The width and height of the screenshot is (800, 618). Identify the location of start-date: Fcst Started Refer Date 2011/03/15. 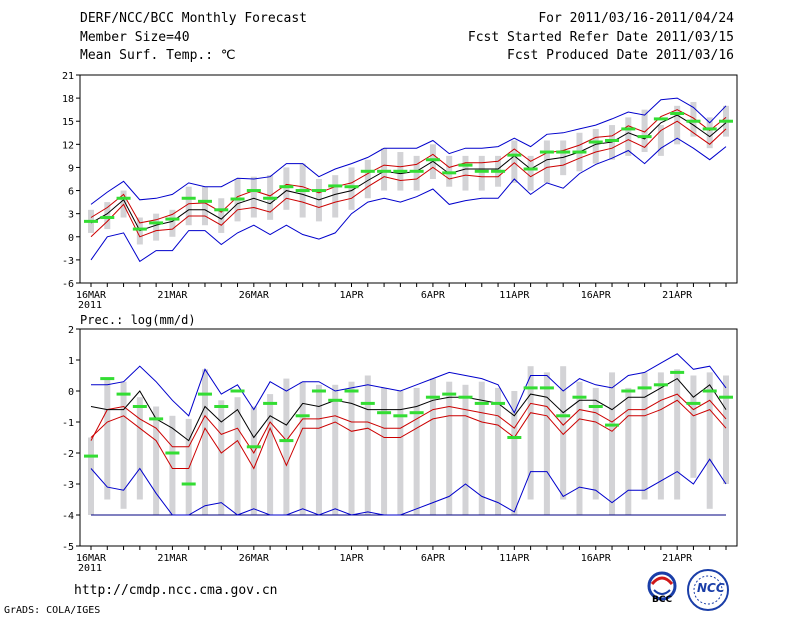
(600, 37).